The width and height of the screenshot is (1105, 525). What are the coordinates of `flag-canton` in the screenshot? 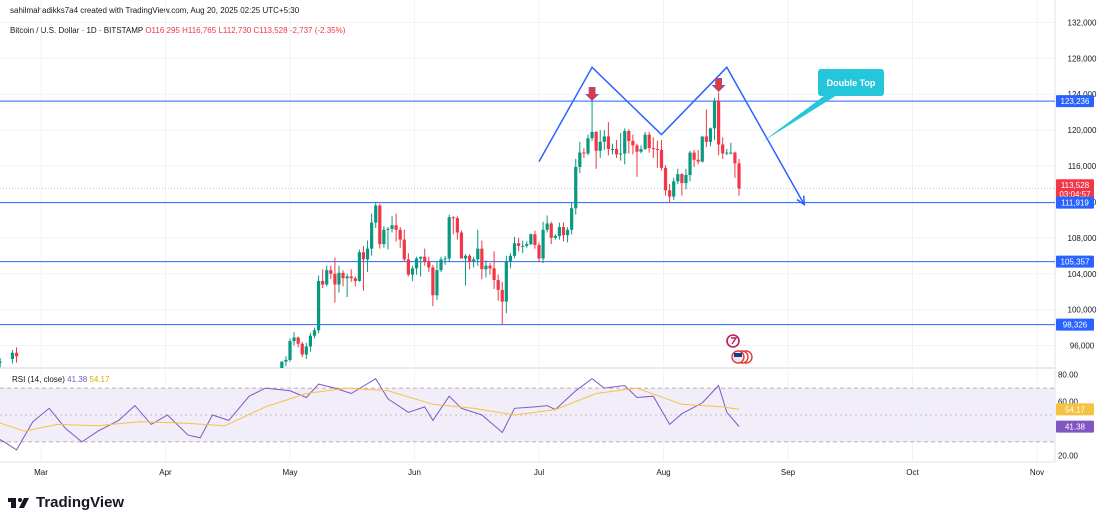 It's located at (738, 355).